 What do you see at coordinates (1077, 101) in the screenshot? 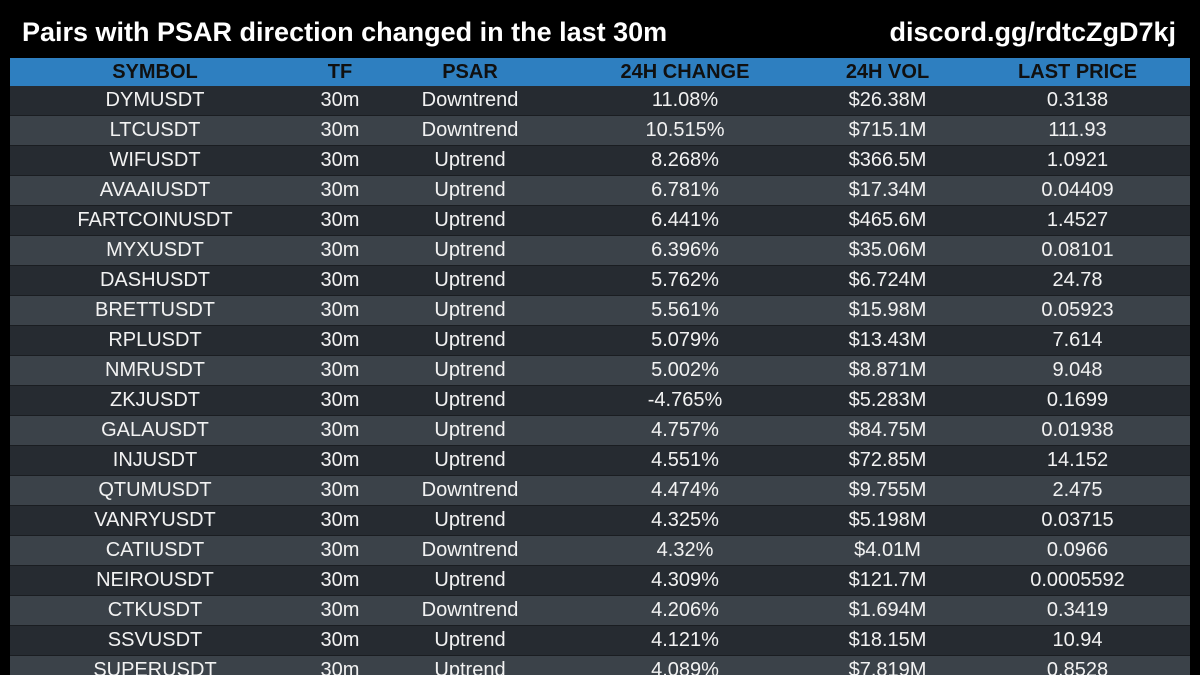
I see `price-cell: 0.3138` at bounding box center [1077, 101].